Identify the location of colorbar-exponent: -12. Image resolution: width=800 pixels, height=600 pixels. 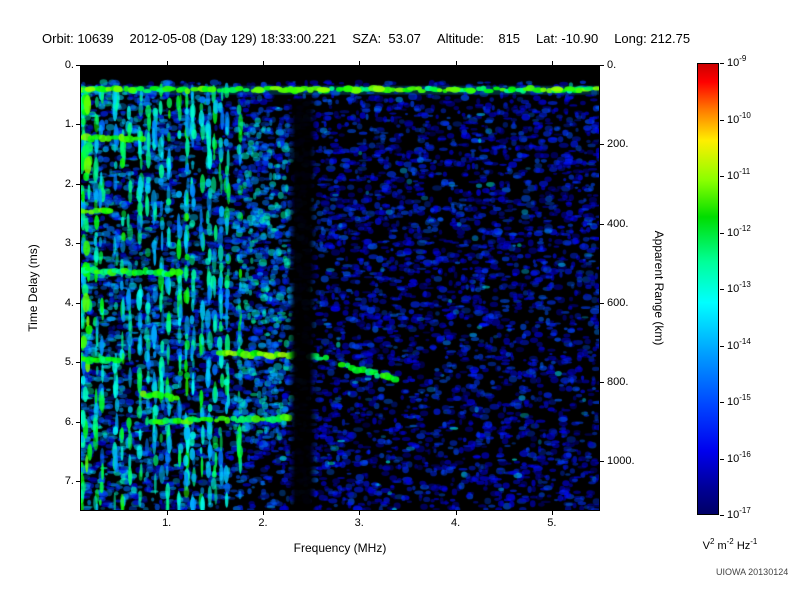
(745, 228).